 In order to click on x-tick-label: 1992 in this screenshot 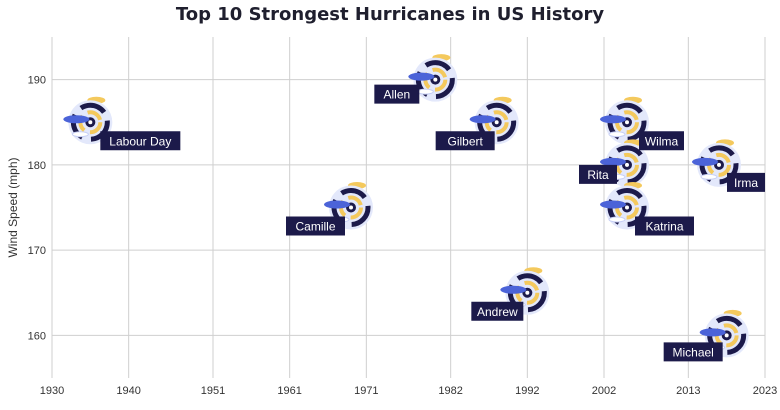, I will do `click(527, 391)`.